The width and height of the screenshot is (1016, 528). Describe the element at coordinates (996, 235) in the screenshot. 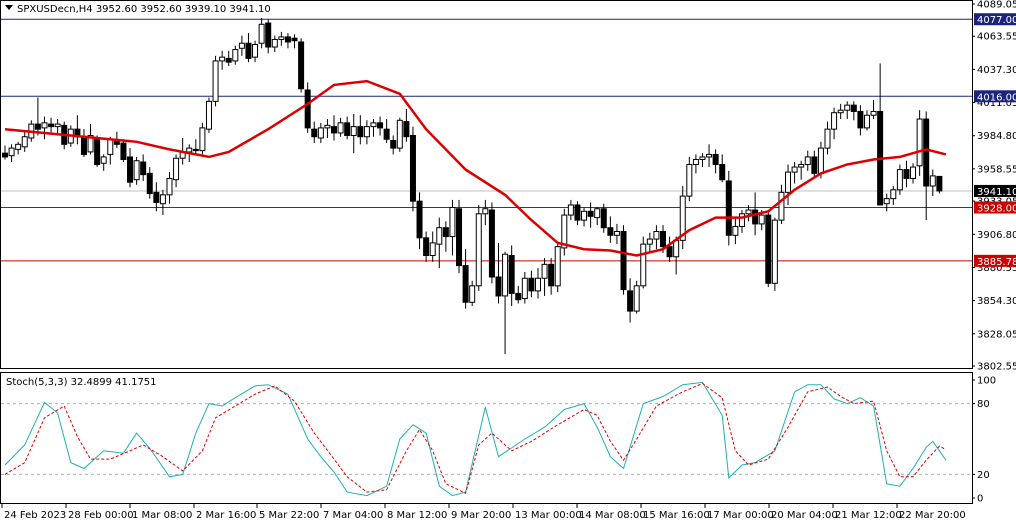

I see `price-tick-label: 3906.80` at that location.